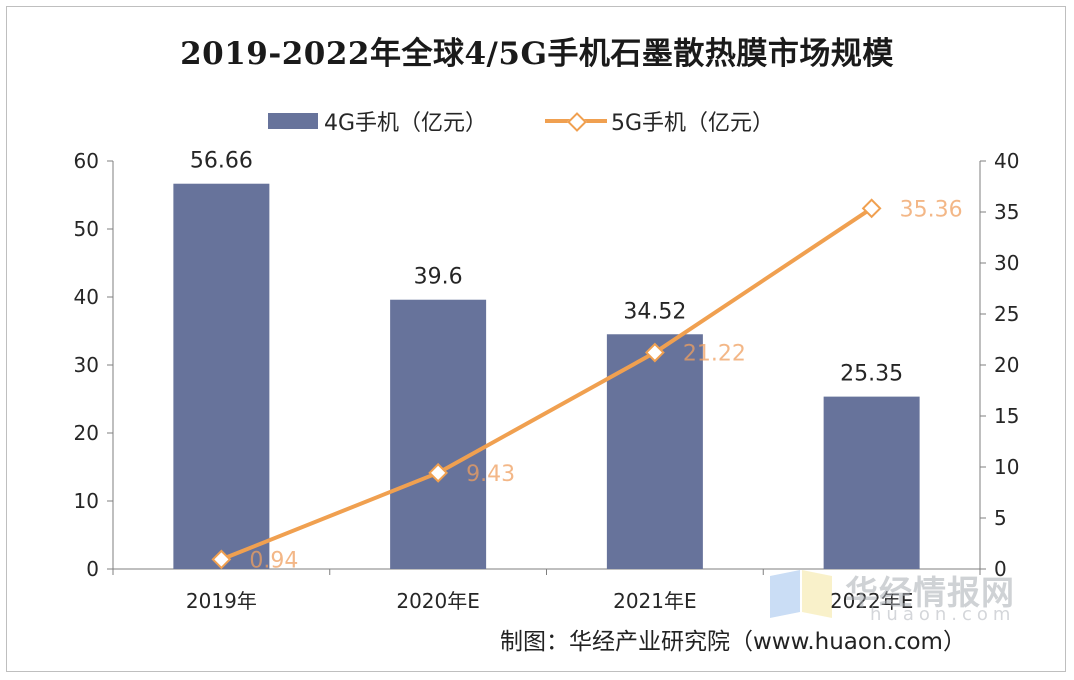 This screenshot has width=1074, height=680. Describe the element at coordinates (92, 569) in the screenshot. I see `y-left-tick-label: 0` at that location.